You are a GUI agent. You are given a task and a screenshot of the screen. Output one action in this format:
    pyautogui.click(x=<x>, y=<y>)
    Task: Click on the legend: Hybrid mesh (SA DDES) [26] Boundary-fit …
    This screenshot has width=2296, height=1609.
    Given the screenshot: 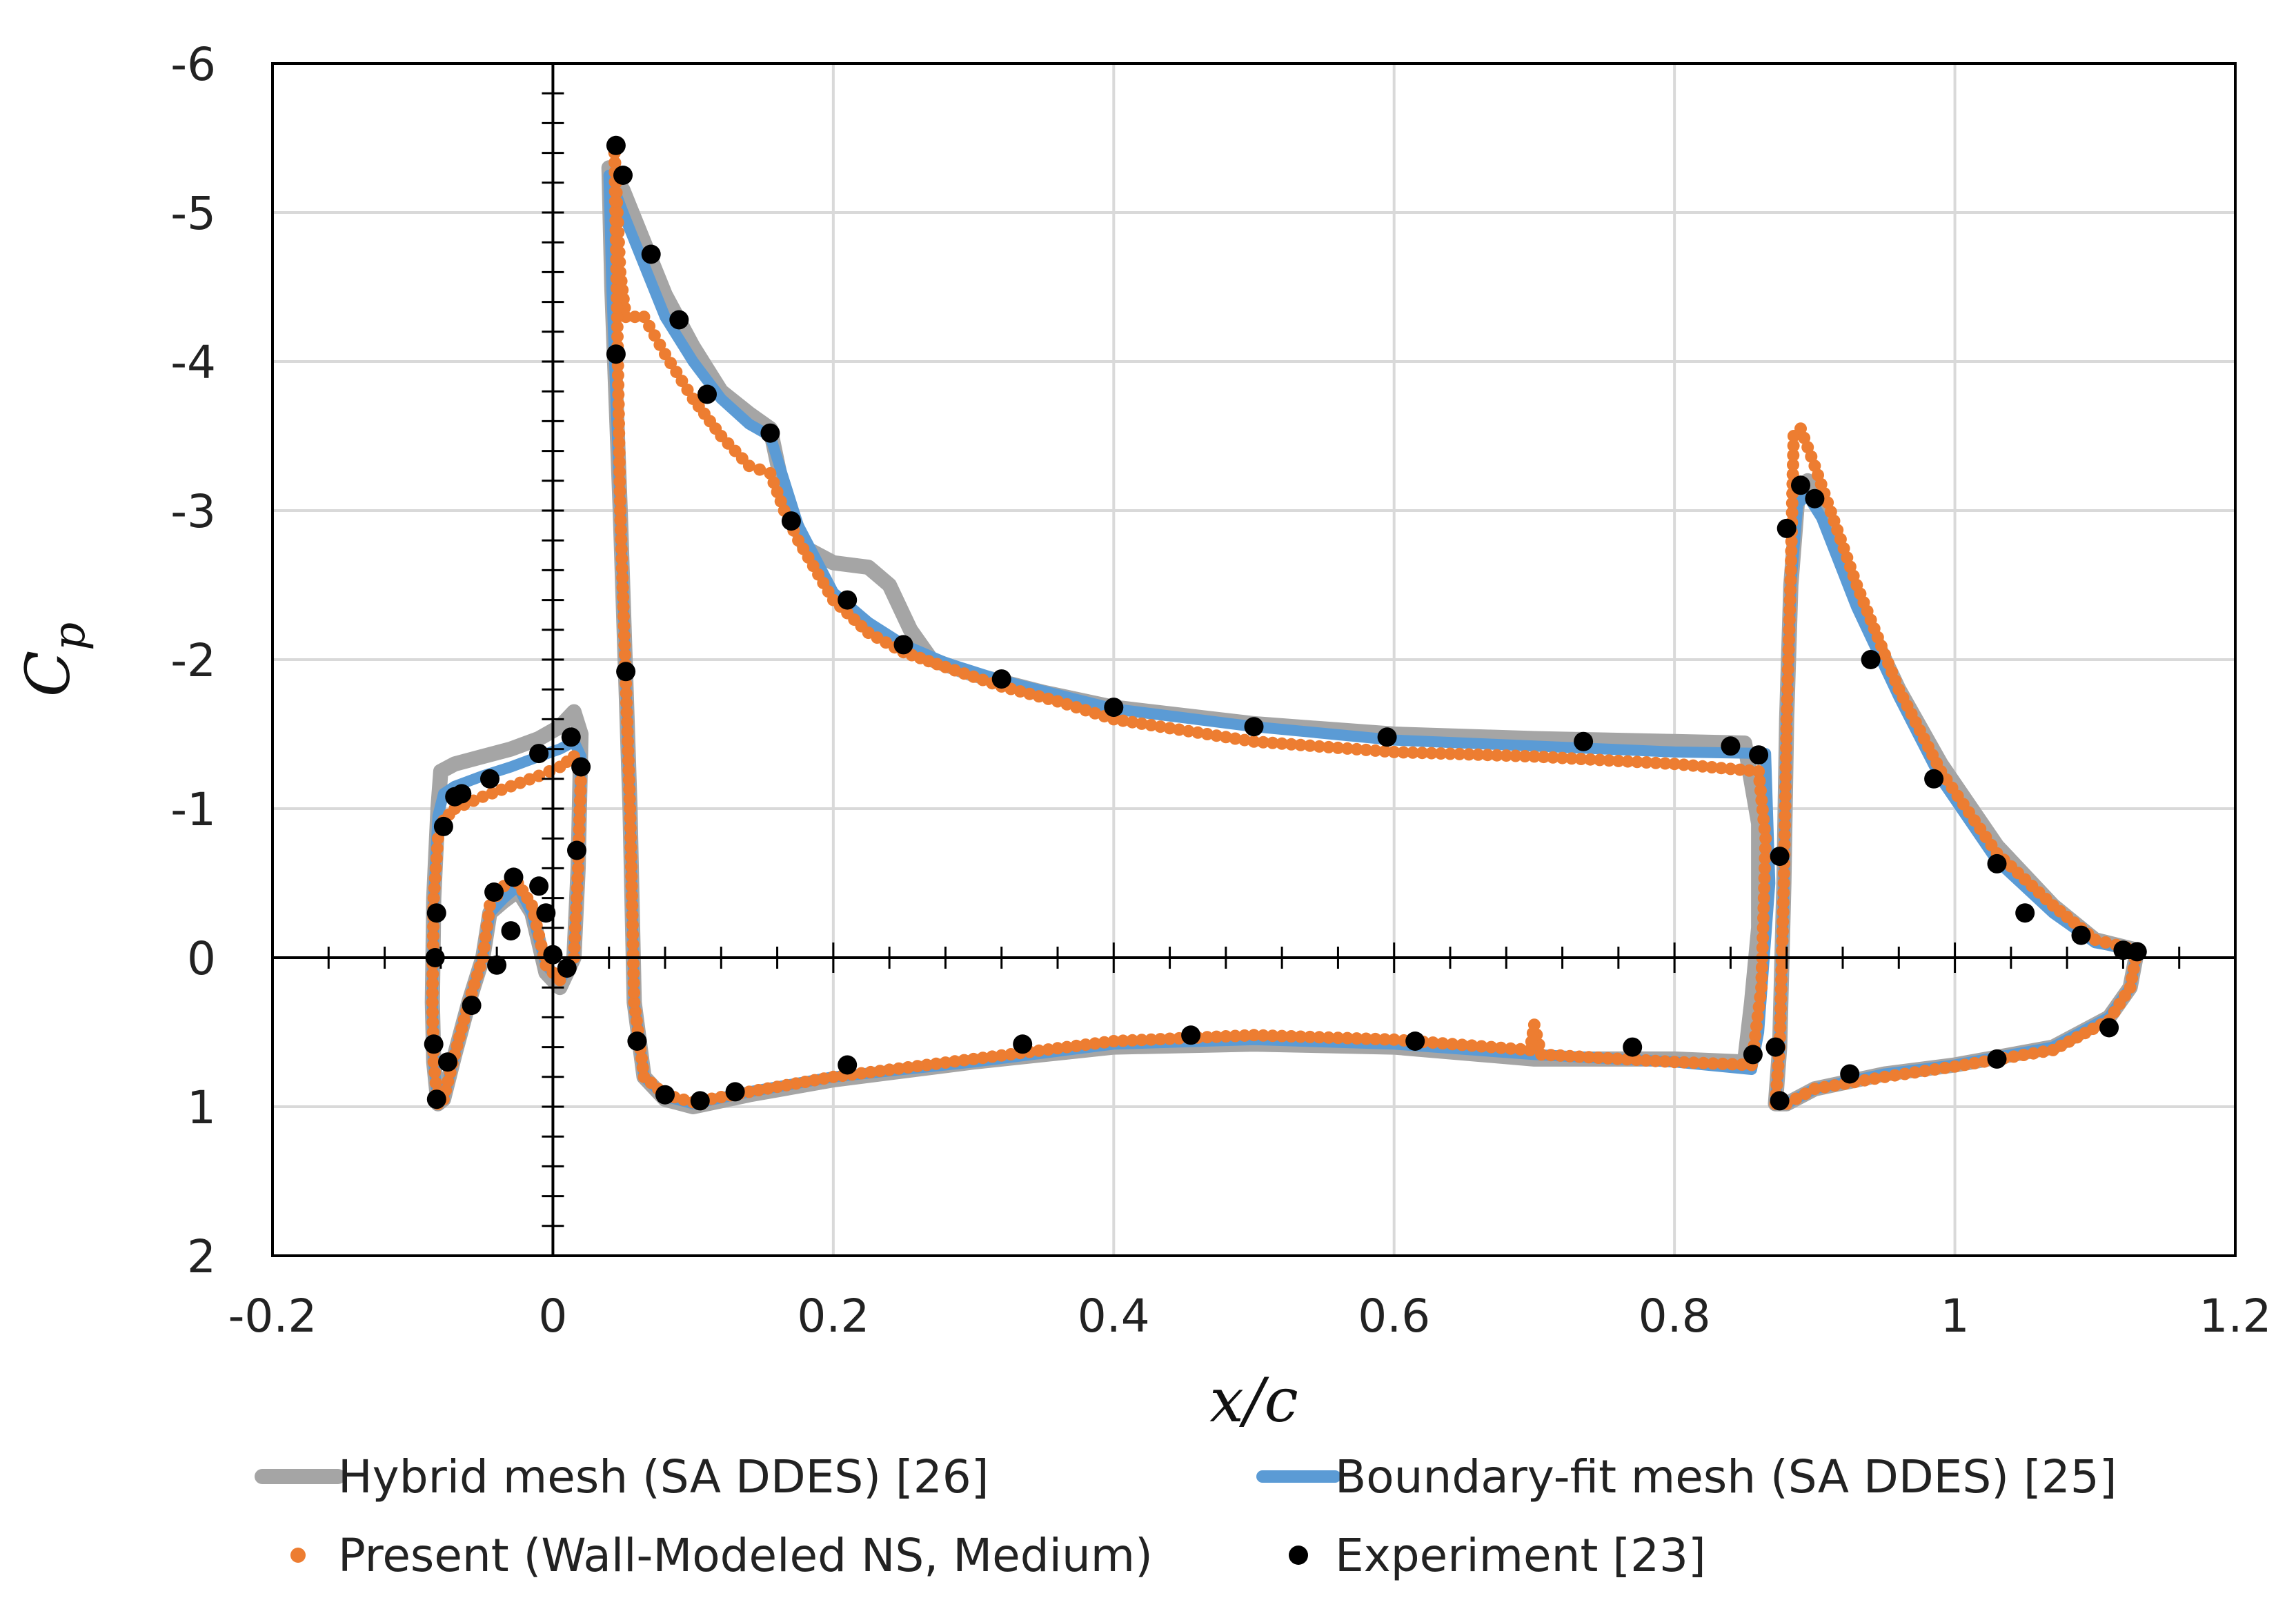 What is the action you would take?
    pyautogui.click(x=1186, y=1516)
    